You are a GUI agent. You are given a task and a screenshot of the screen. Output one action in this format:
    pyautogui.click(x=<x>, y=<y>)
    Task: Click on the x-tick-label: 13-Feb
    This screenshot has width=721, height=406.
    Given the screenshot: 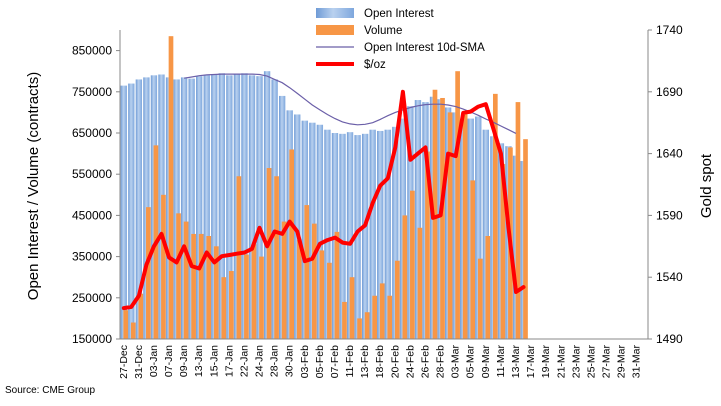 What is the action you would take?
    pyautogui.click(x=365, y=361)
    